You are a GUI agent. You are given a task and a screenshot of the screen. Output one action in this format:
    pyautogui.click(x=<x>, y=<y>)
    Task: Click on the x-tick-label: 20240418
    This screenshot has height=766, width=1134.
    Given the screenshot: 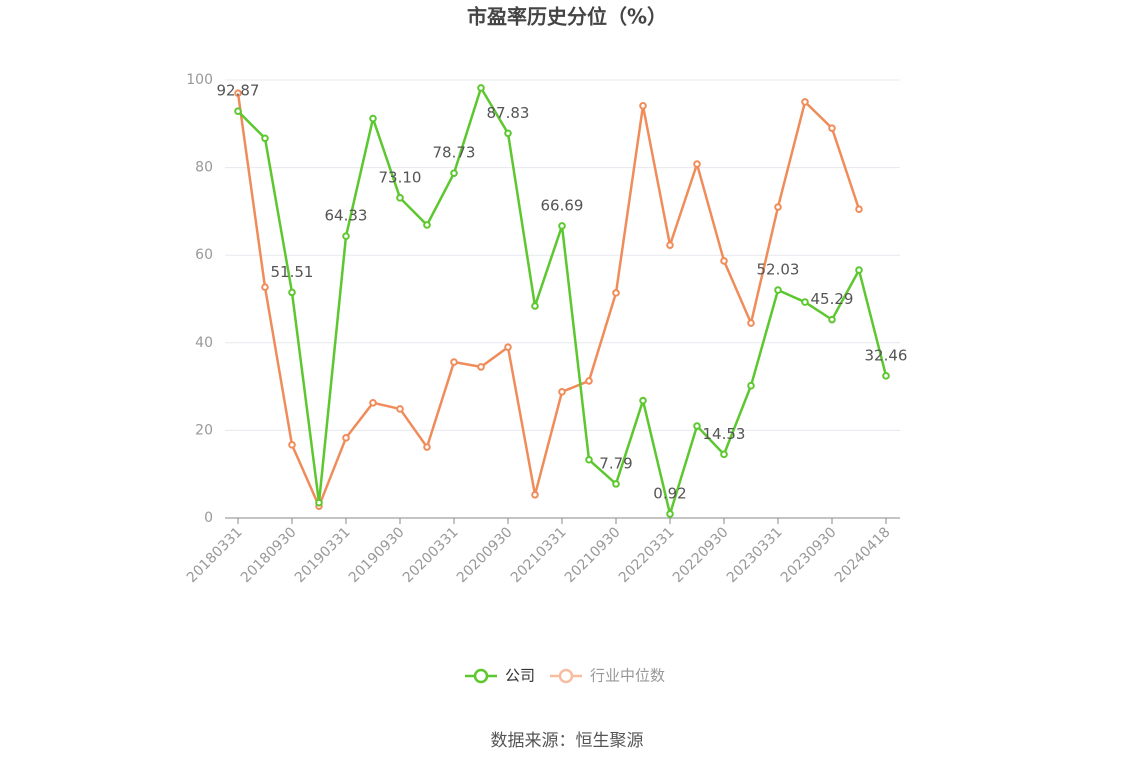 What is the action you would take?
    pyautogui.click(x=863, y=555)
    